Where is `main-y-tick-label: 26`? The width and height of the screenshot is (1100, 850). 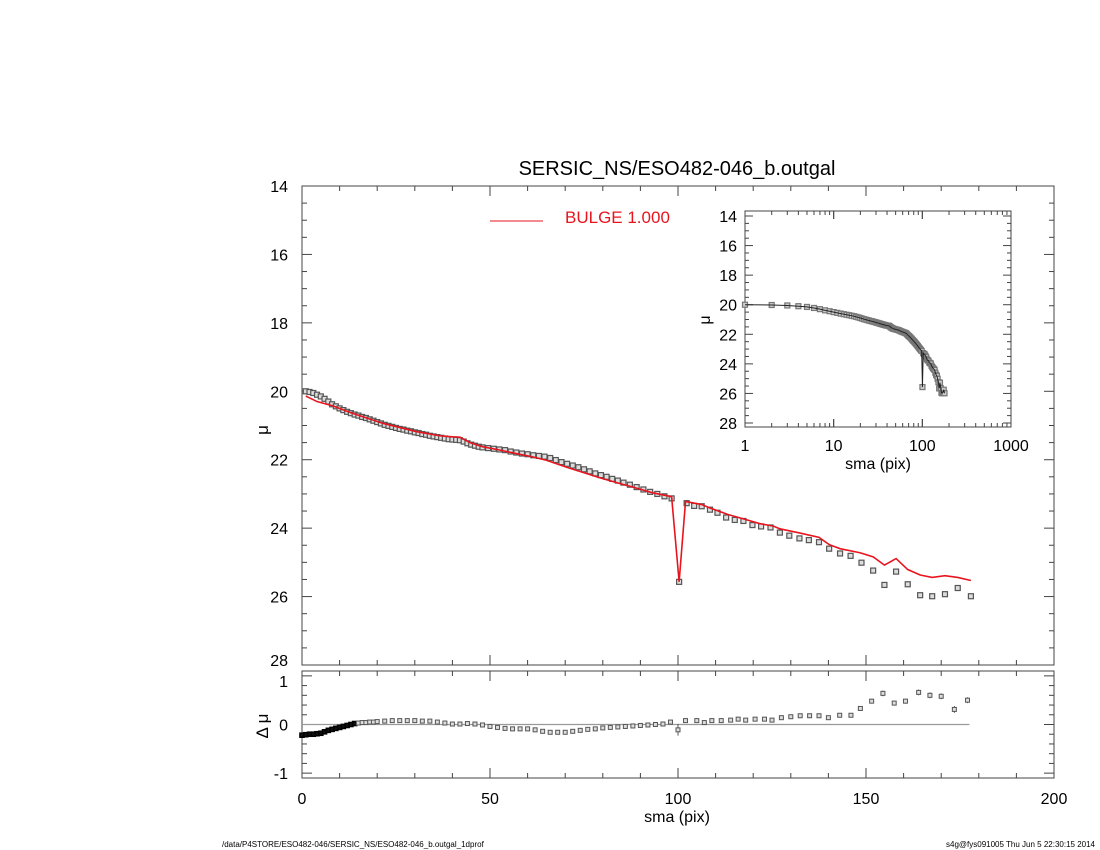
main-y-tick-label: 26 is located at coordinates (279, 598).